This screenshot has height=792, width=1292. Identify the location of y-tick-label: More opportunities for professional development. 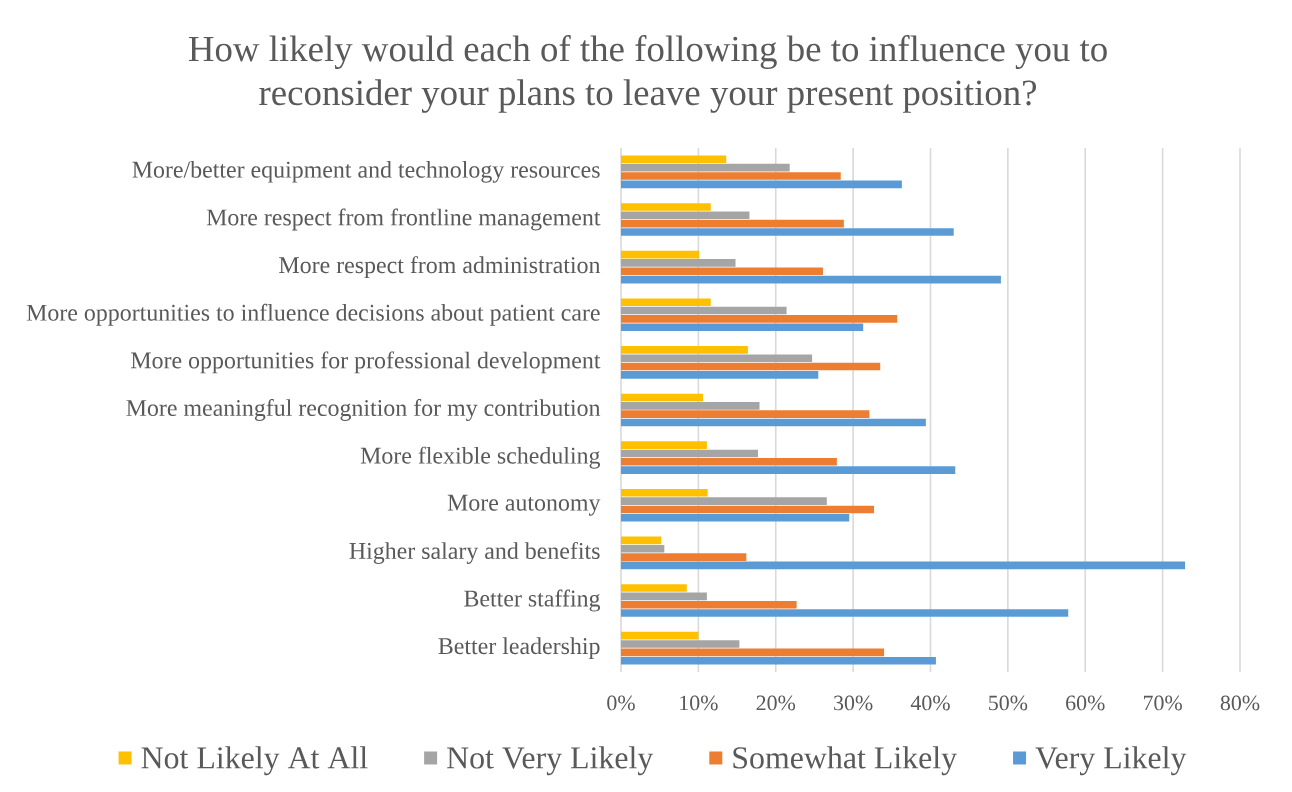
(366, 362).